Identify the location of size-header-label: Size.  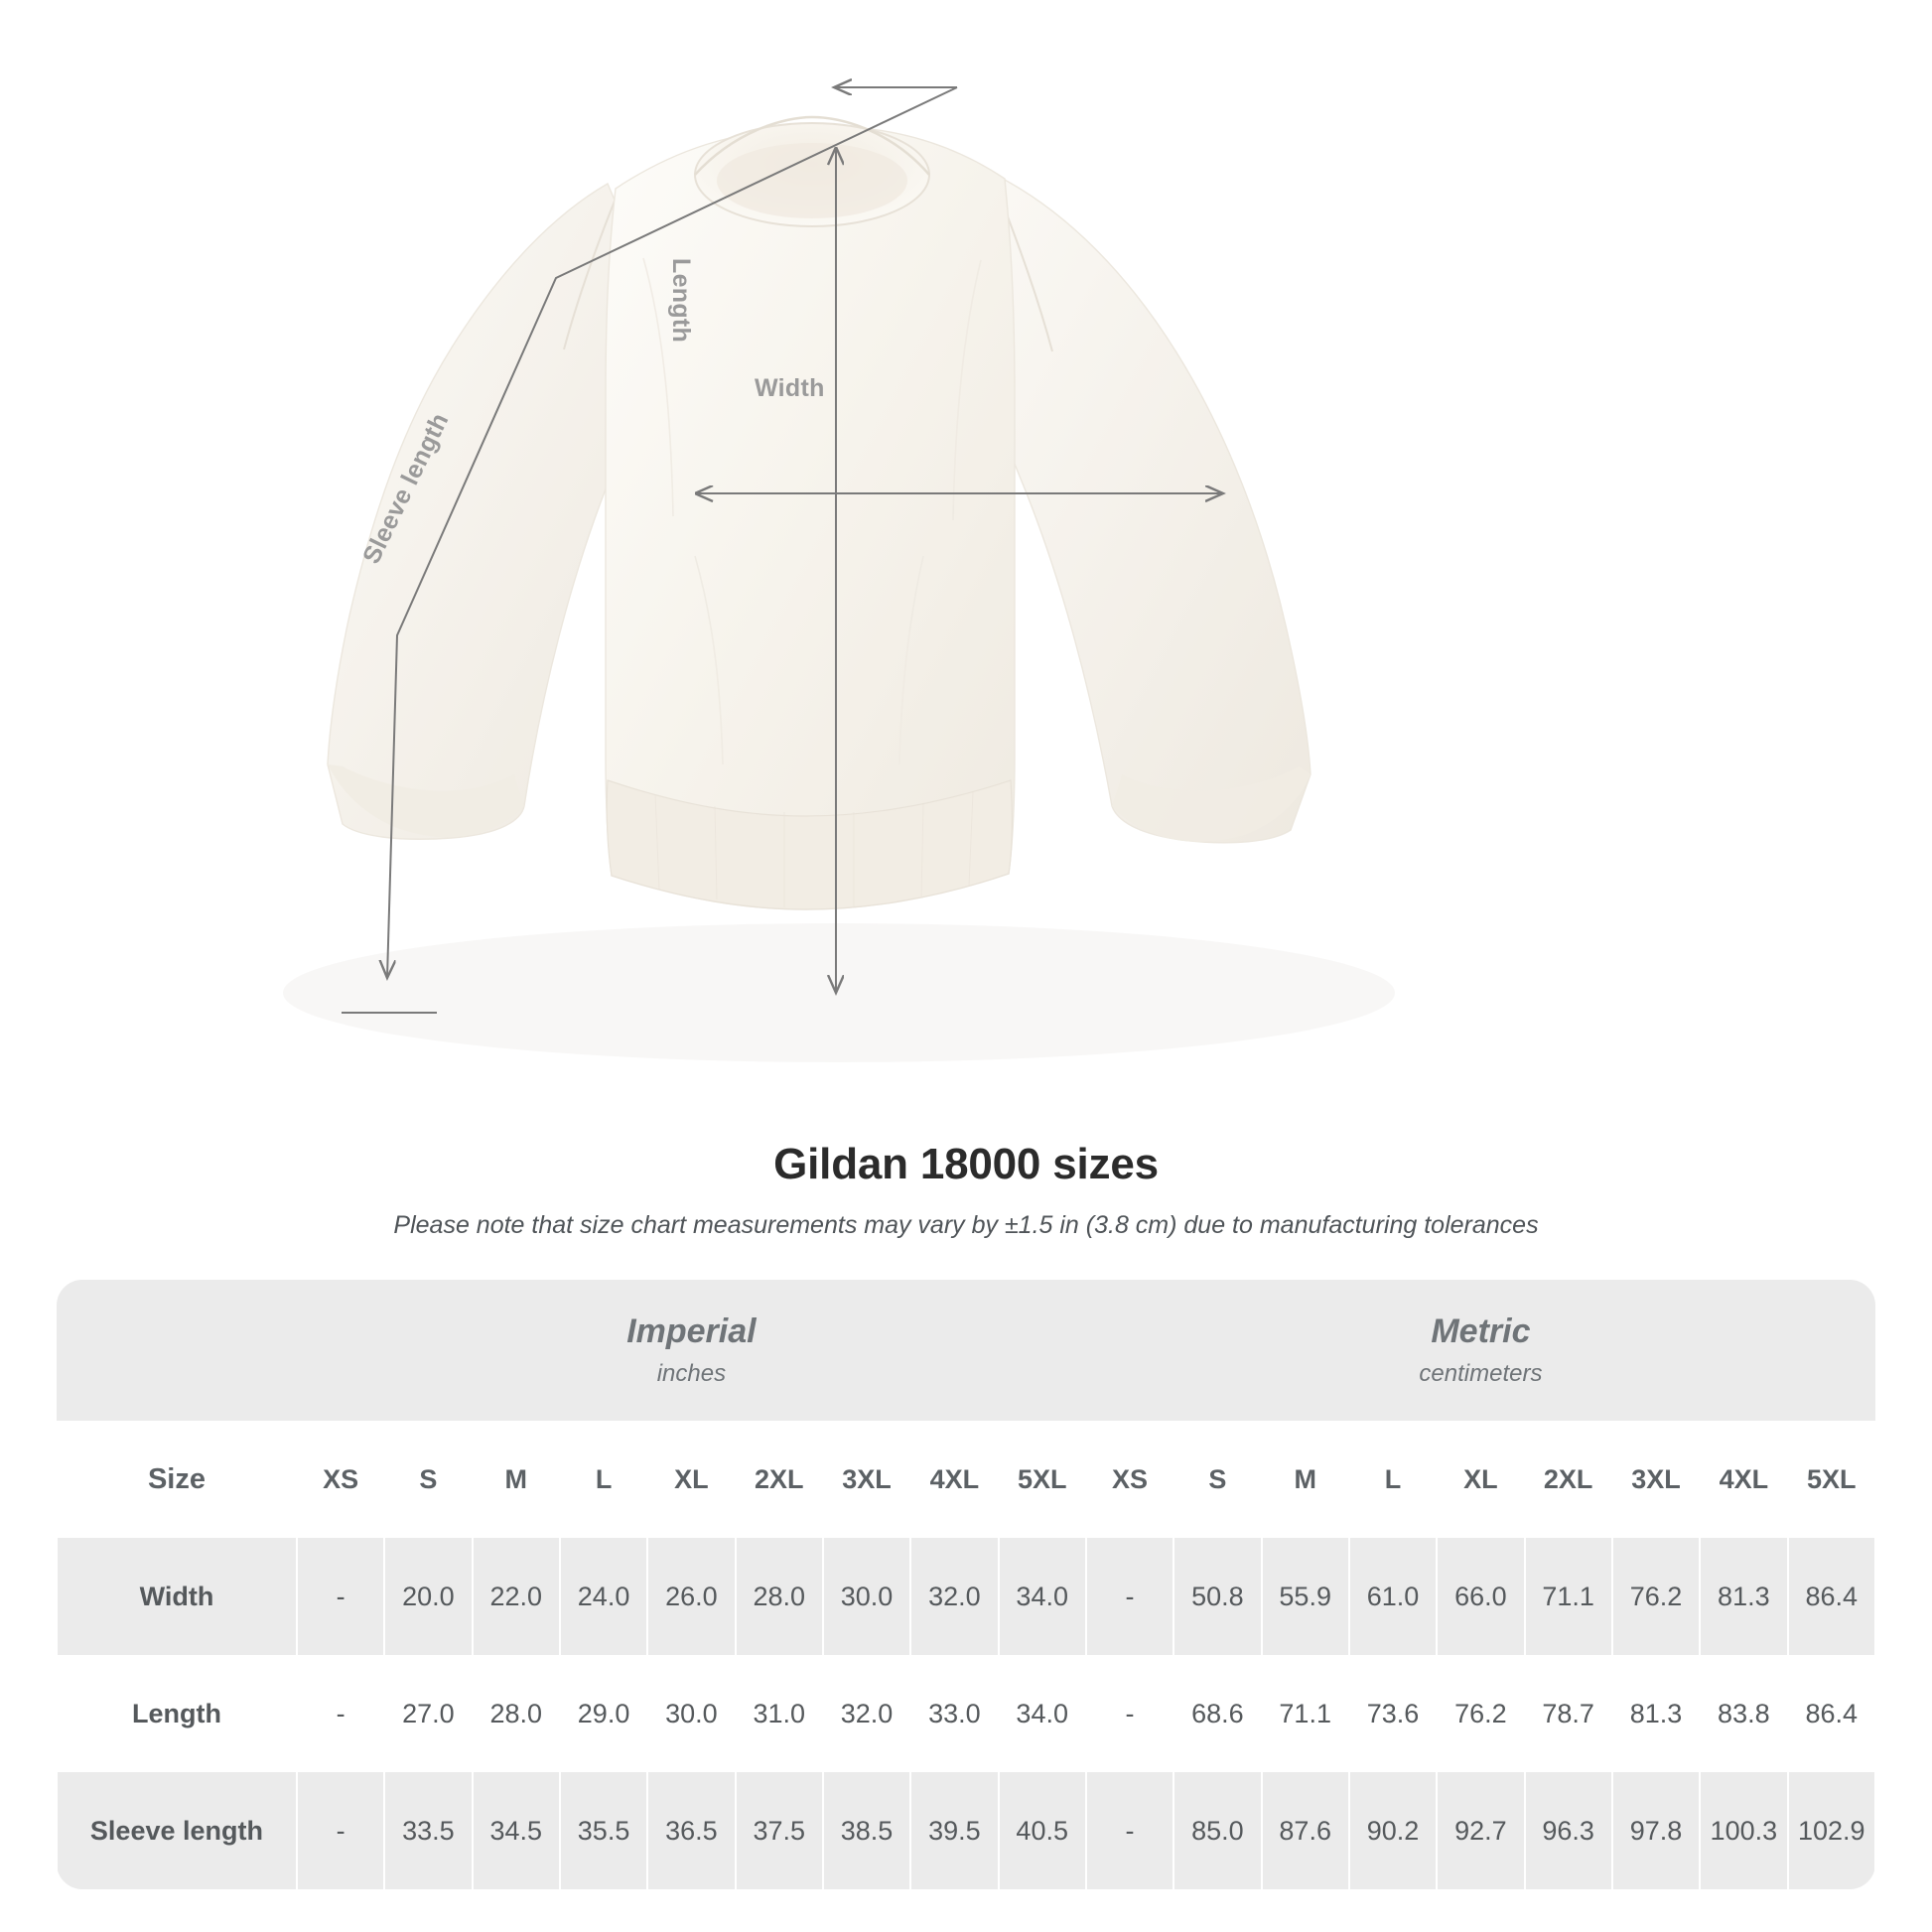
(177, 1480).